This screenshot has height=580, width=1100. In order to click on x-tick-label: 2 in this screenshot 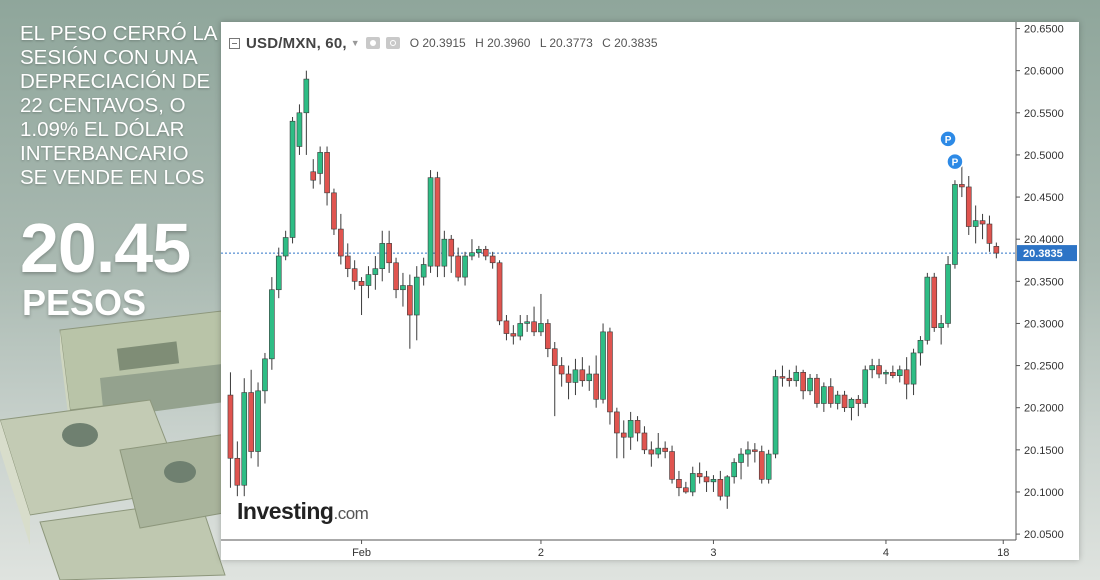, I will do `click(541, 553)`.